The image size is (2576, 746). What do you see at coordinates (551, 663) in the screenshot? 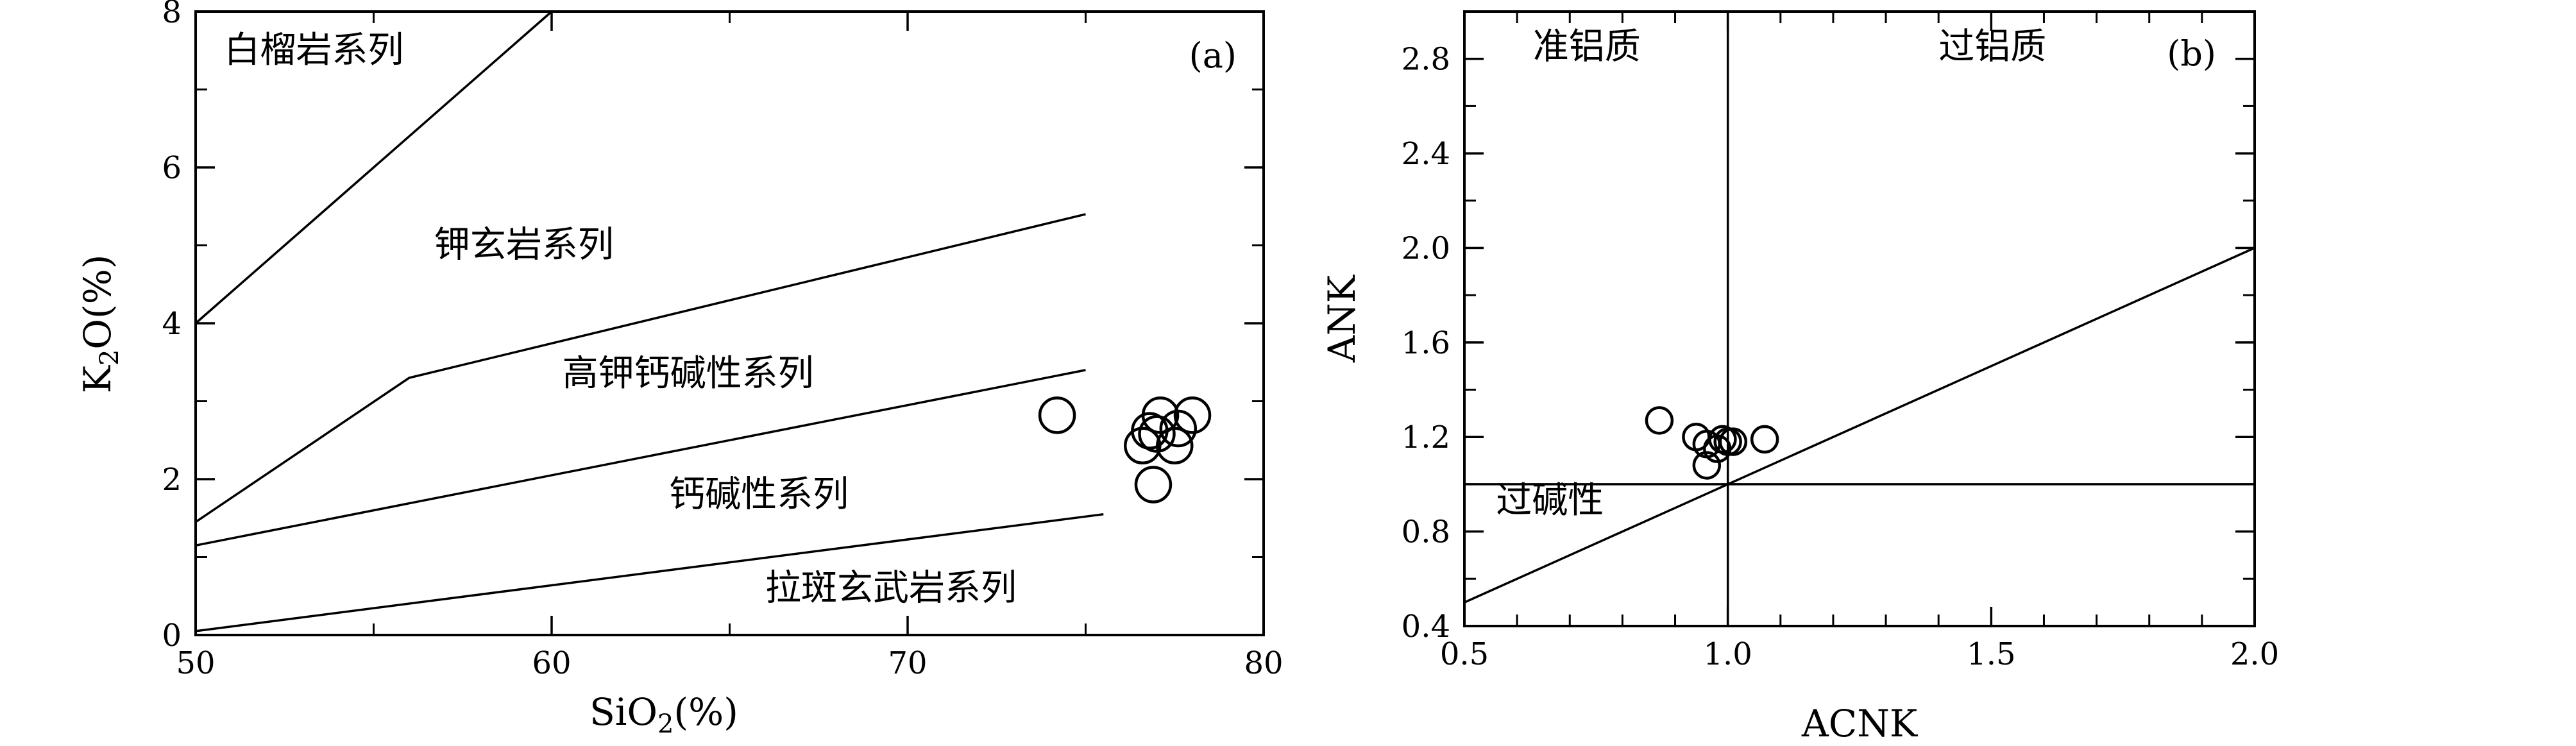
I see `x-tick-label: 60` at bounding box center [551, 663].